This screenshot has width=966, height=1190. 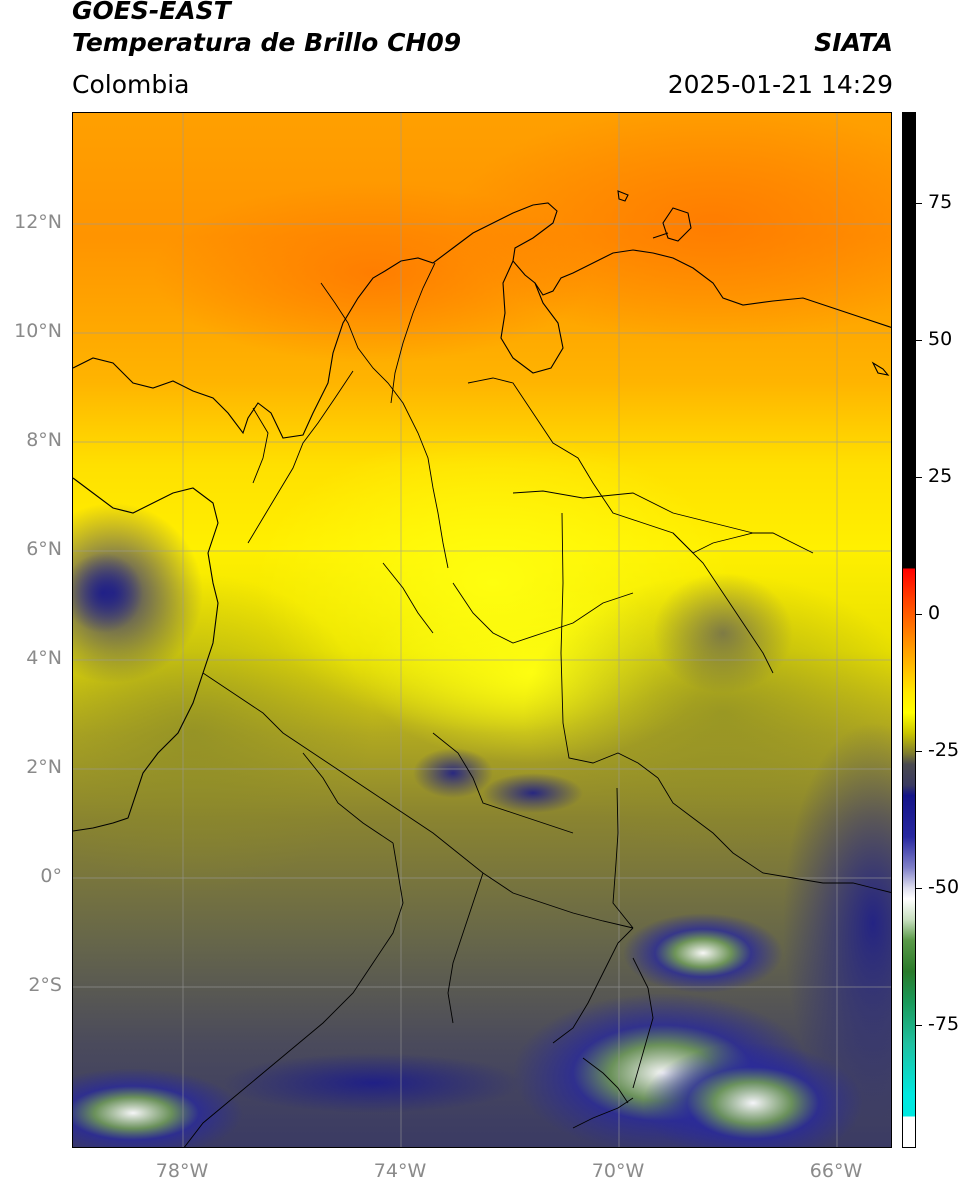 What do you see at coordinates (940, 476) in the screenshot?
I see `colorbar-tick-label: 25` at bounding box center [940, 476].